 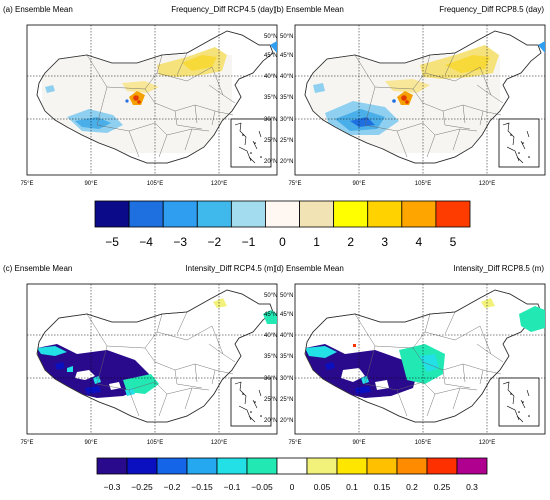 What do you see at coordinates (412, 487) in the screenshot?
I see `colorbar-intensity-label: 0.2` at bounding box center [412, 487].